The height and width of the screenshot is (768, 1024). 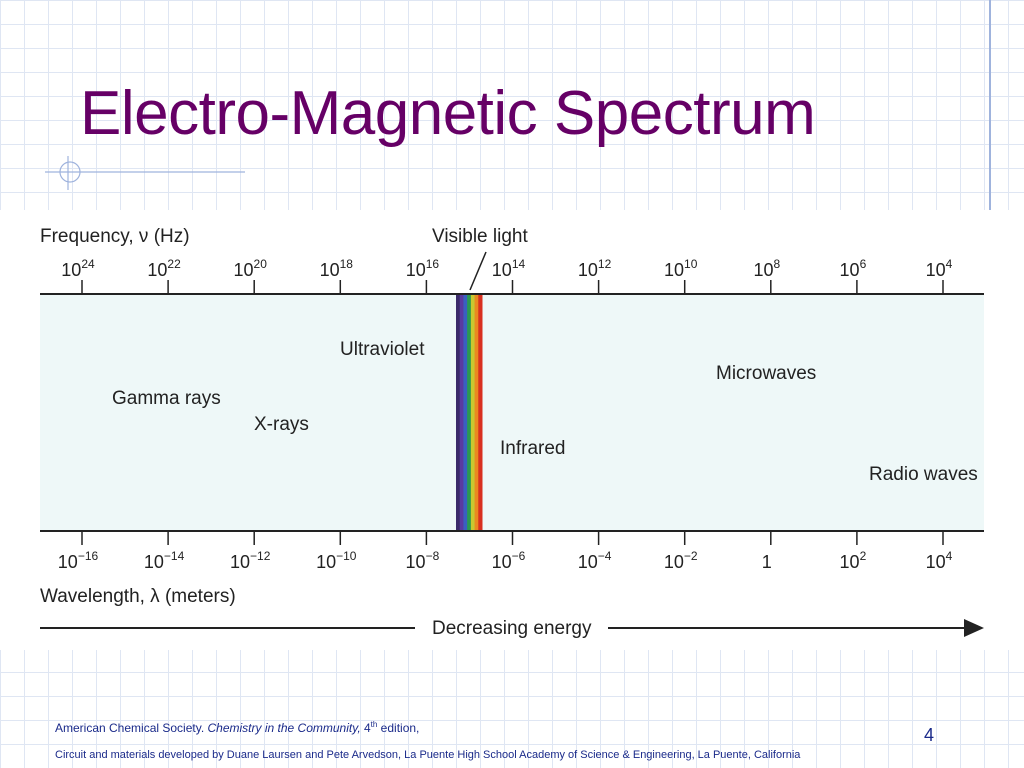 What do you see at coordinates (949, 264) in the screenshot?
I see `frequency-tick-exponent: 4` at bounding box center [949, 264].